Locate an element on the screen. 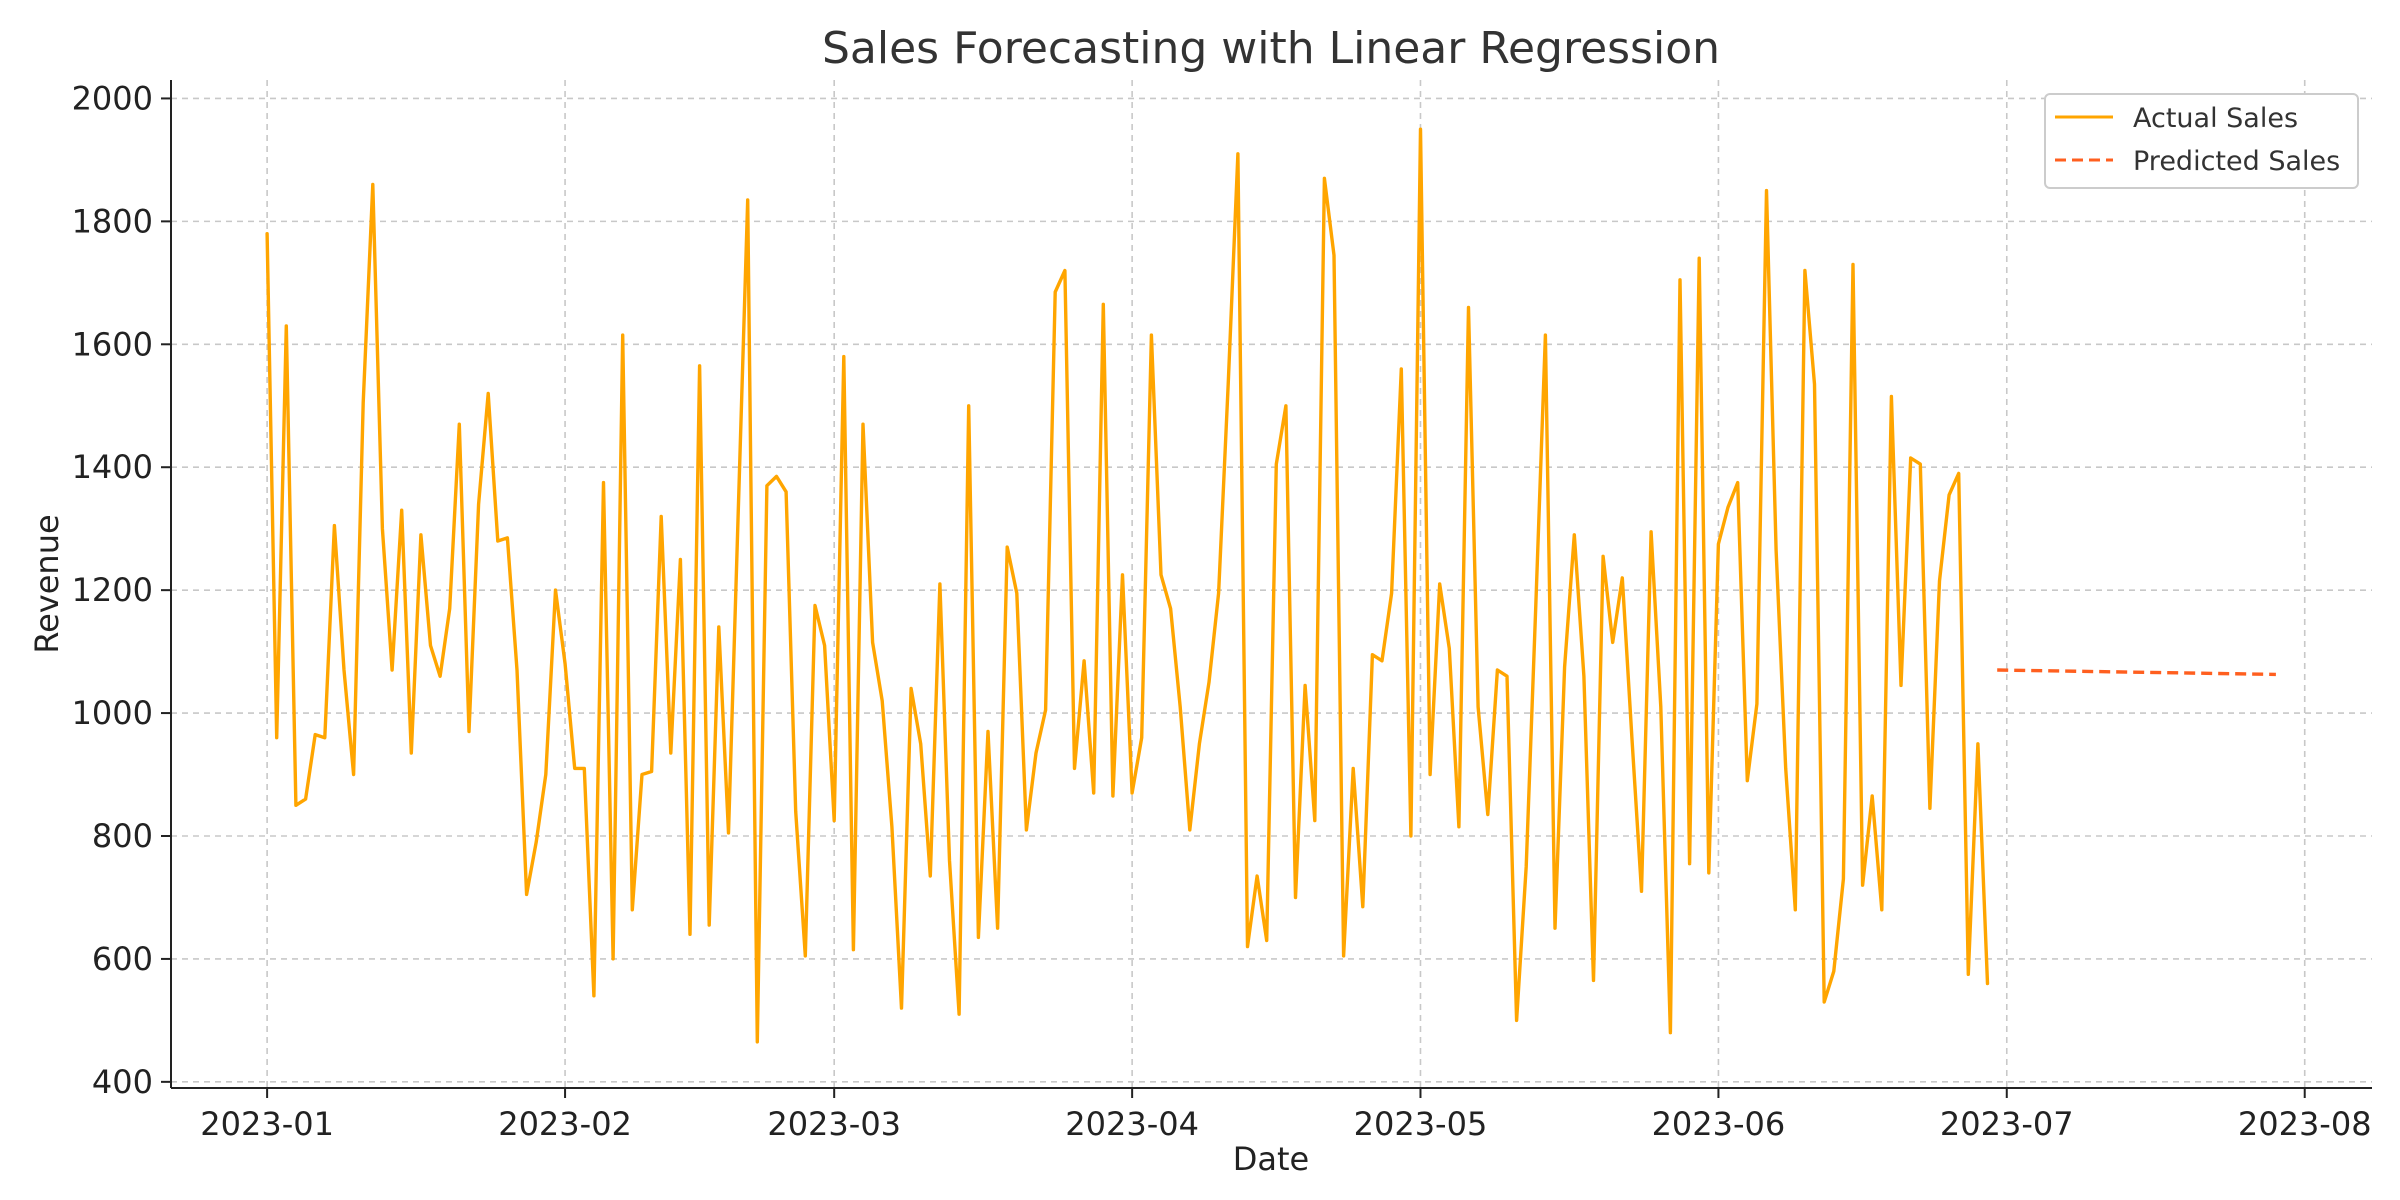 This screenshot has height=1200, width=2400. x-tick-label: 2023-04 is located at coordinates (1132, 1124).